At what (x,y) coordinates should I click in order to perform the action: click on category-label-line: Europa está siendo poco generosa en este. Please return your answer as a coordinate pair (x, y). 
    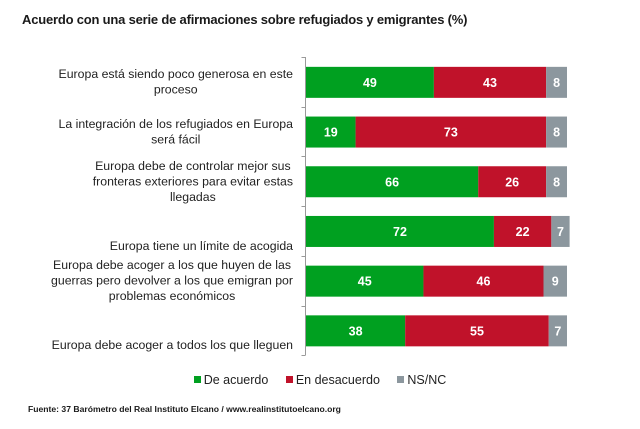
    Looking at the image, I should click on (176, 74).